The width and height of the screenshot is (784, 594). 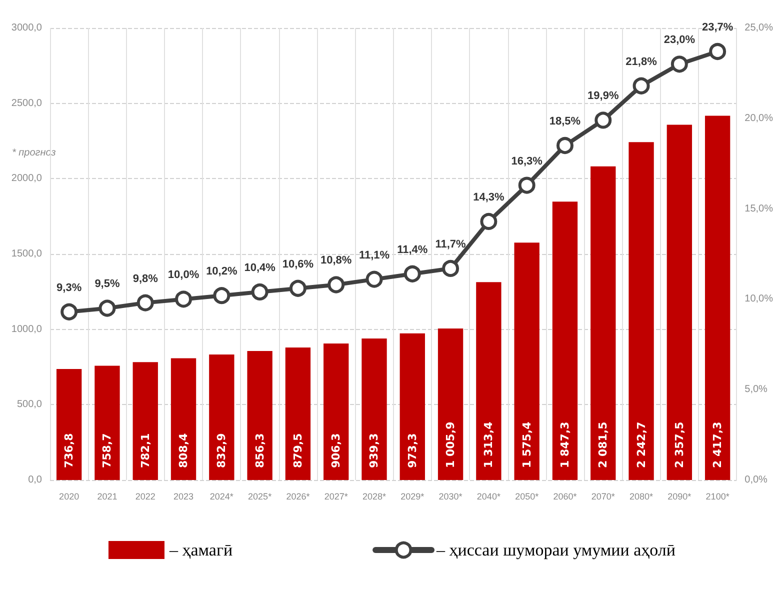 I want to click on data-label: 1 313,4, so click(x=489, y=444).